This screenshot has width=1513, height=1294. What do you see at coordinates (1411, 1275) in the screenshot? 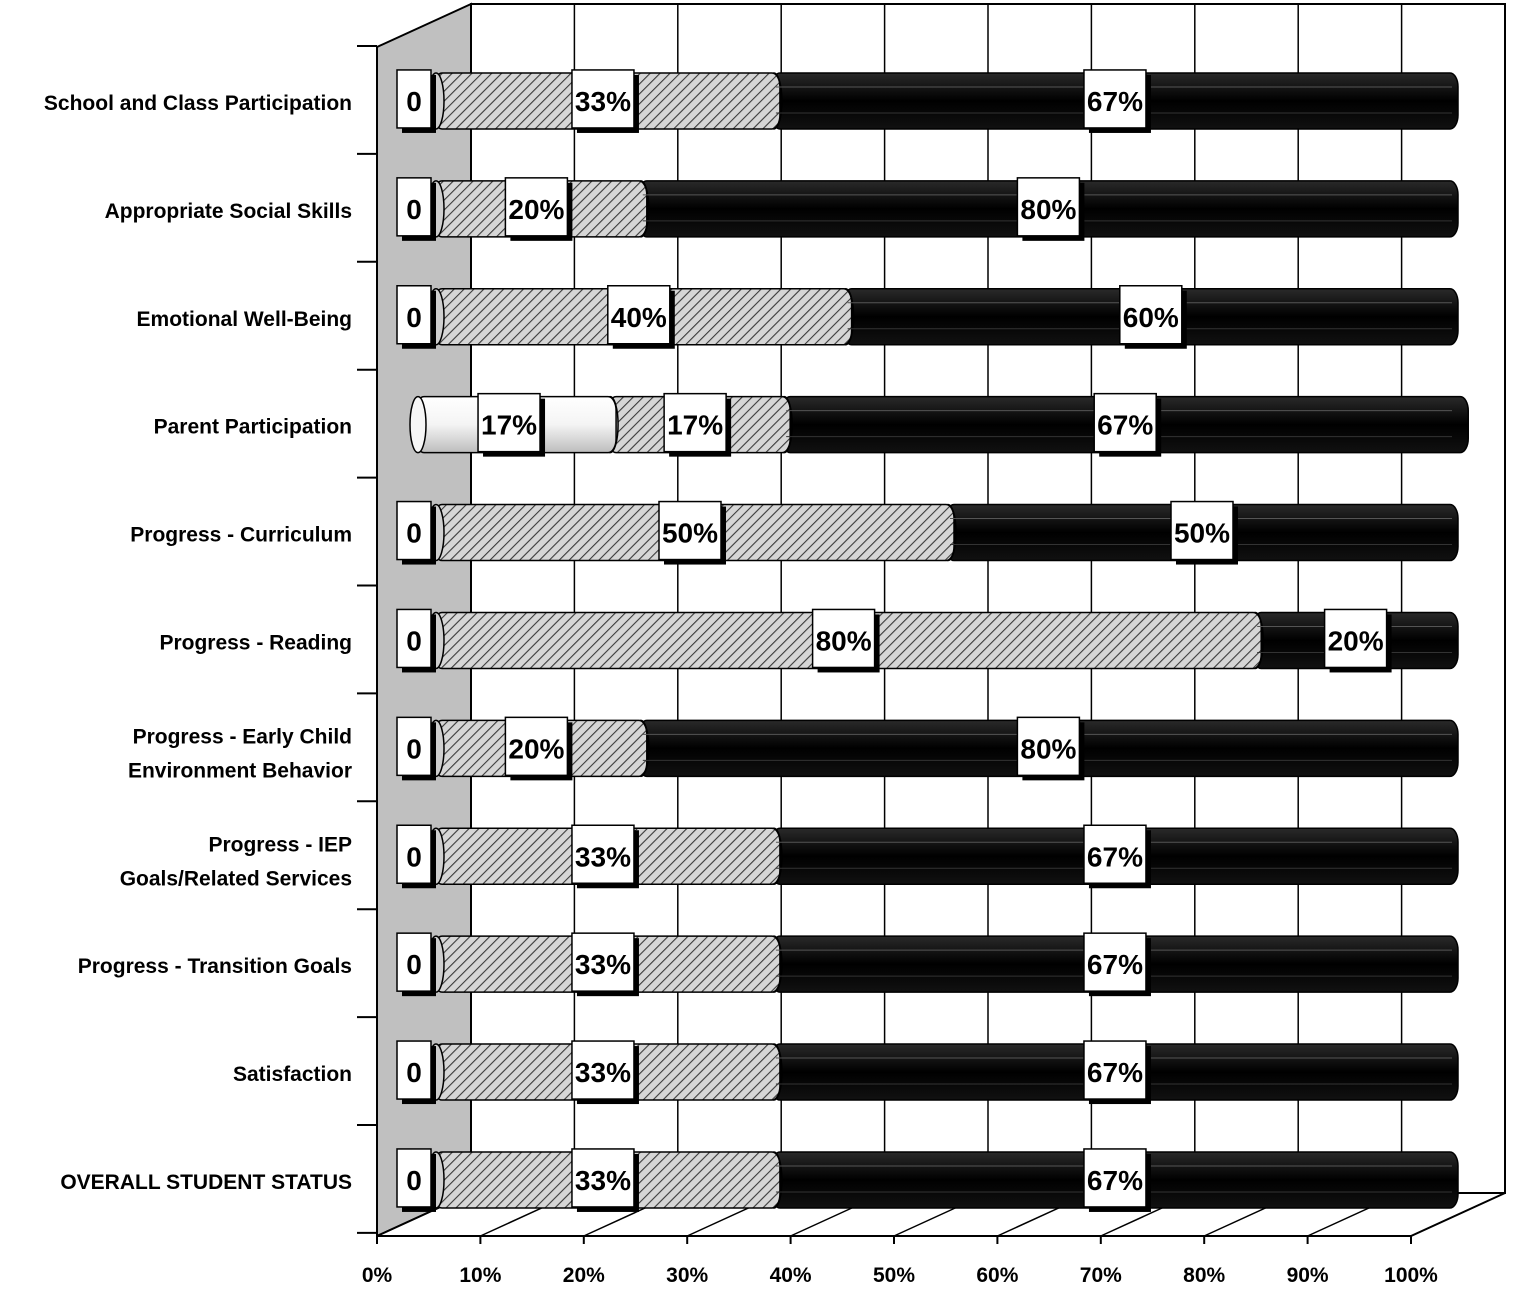
I see `x-tick-label: 100%` at bounding box center [1411, 1275].